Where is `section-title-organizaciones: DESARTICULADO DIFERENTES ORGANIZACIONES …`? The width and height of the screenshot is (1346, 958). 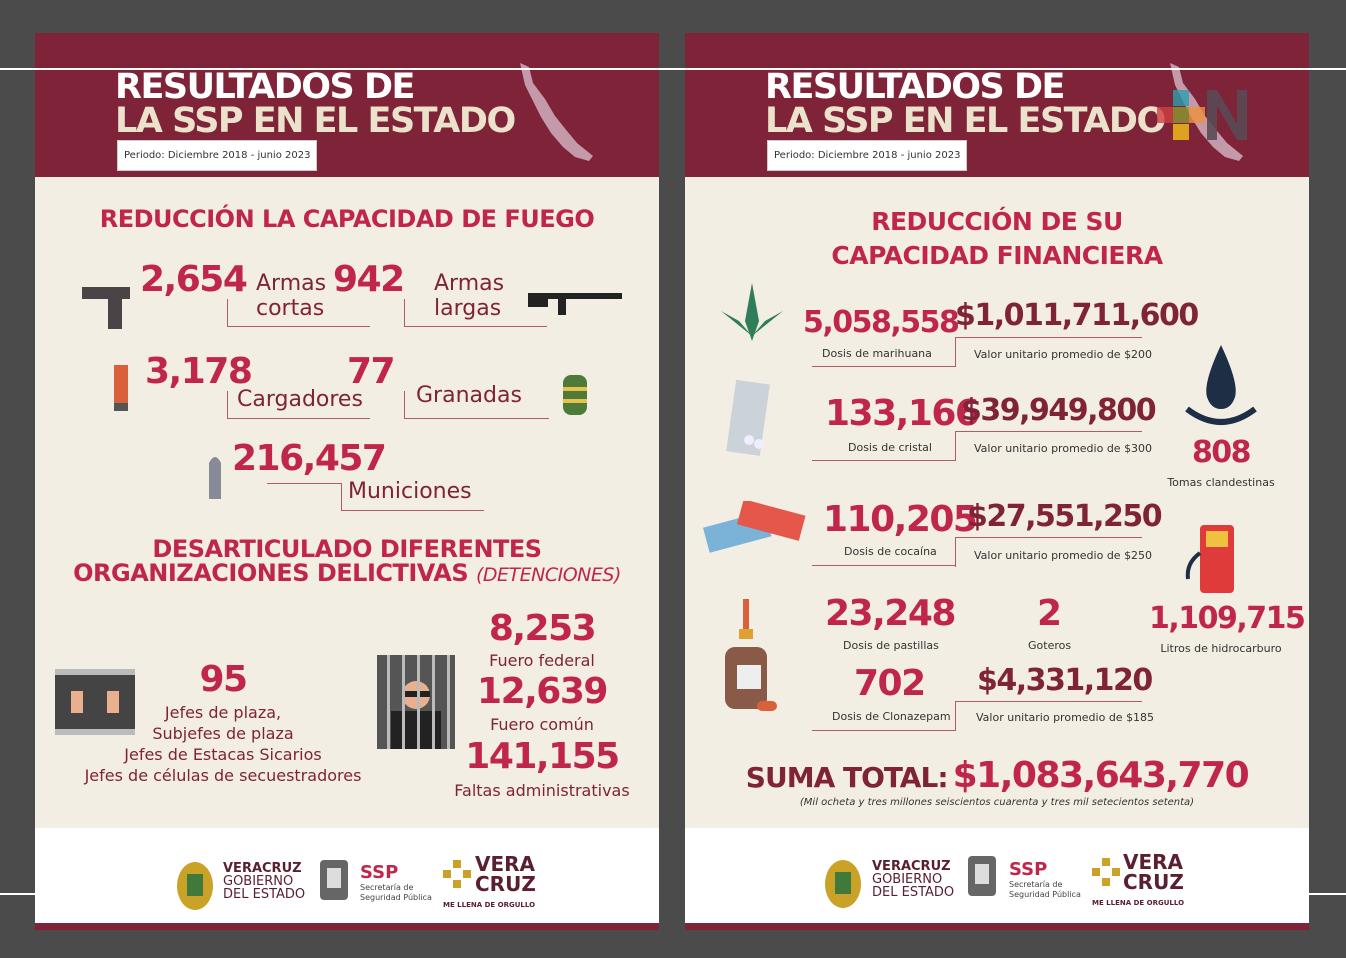 section-title-organizaciones: DESARTICULADO DIFERENTES ORGANIZACIONES … is located at coordinates (347, 562).